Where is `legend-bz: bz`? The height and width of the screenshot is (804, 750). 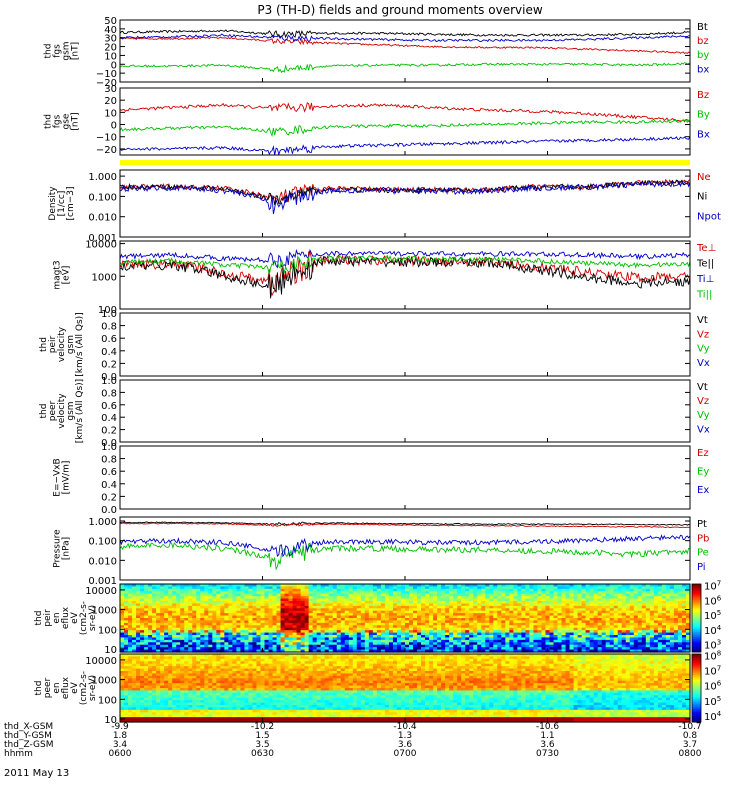 legend-bz: bz is located at coordinates (703, 41).